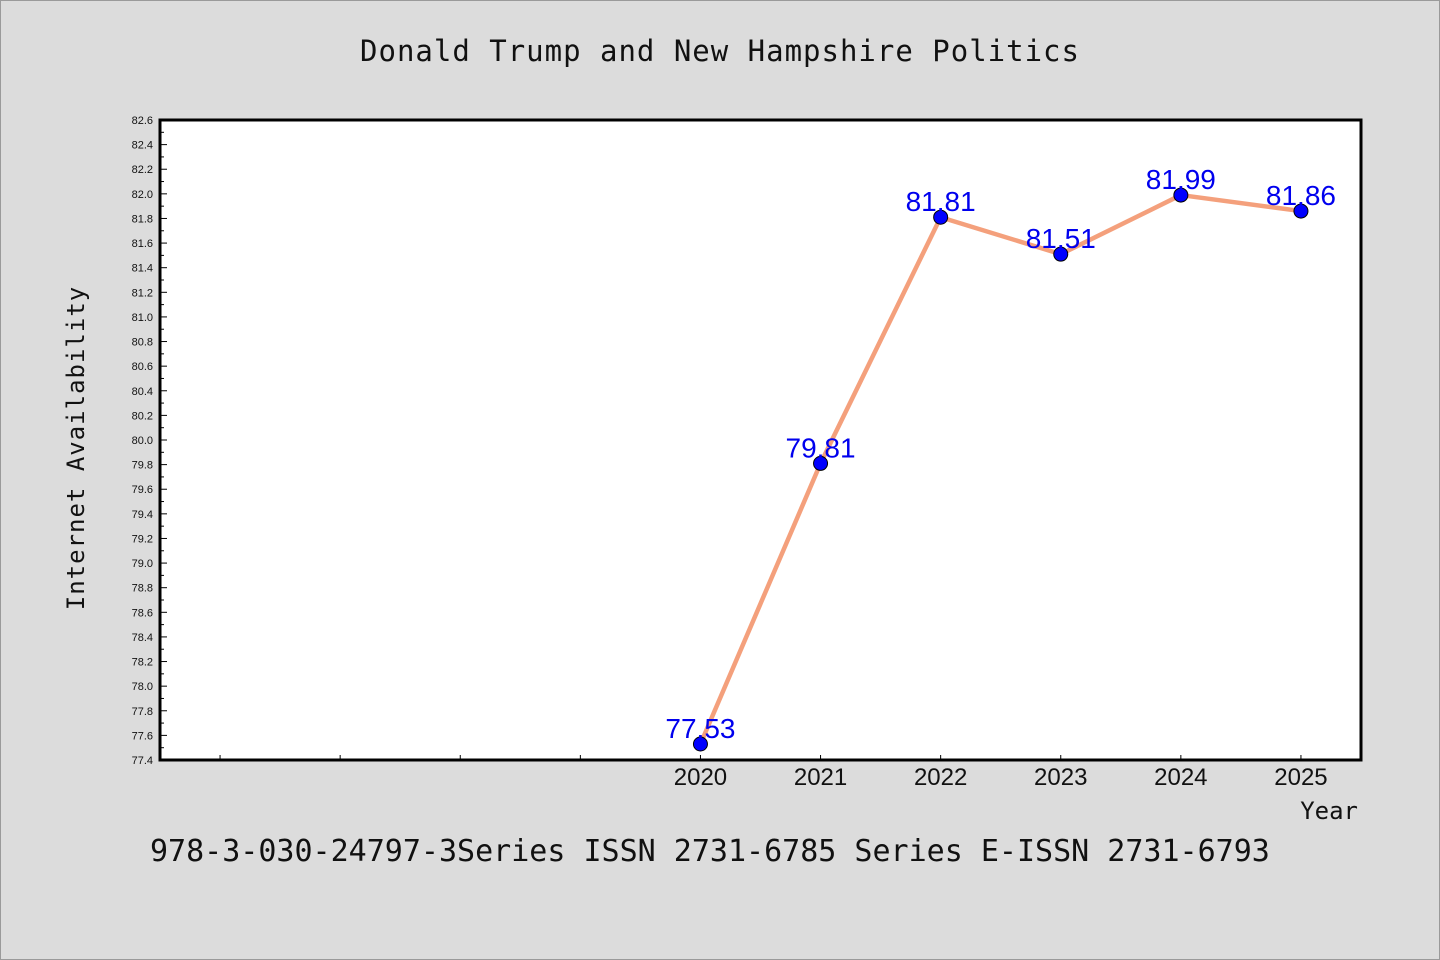  I want to click on y-tick-label: 78.0, so click(142, 687).